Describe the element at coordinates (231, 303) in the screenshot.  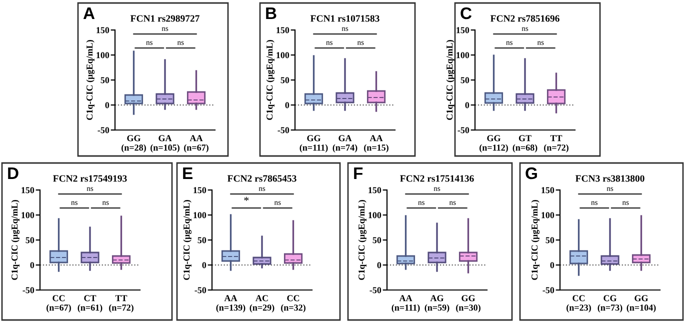
I see `x-tick-label: AA (n=139)` at that location.